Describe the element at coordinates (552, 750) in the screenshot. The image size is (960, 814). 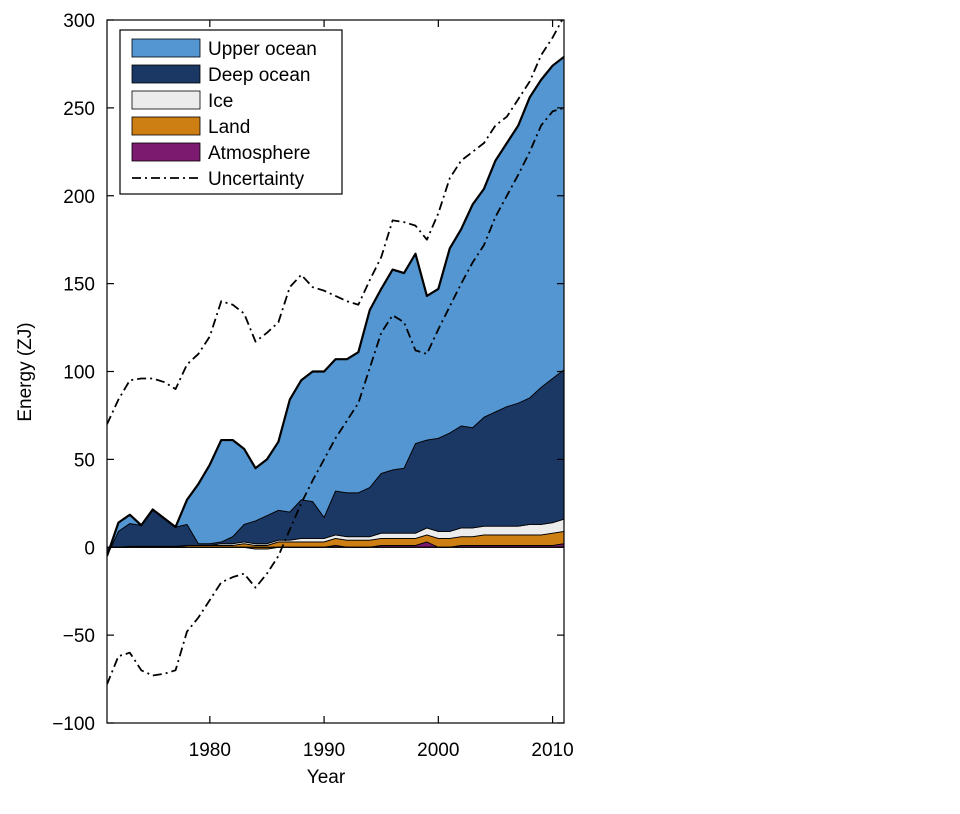
I see `x-tick-label: 2010` at that location.